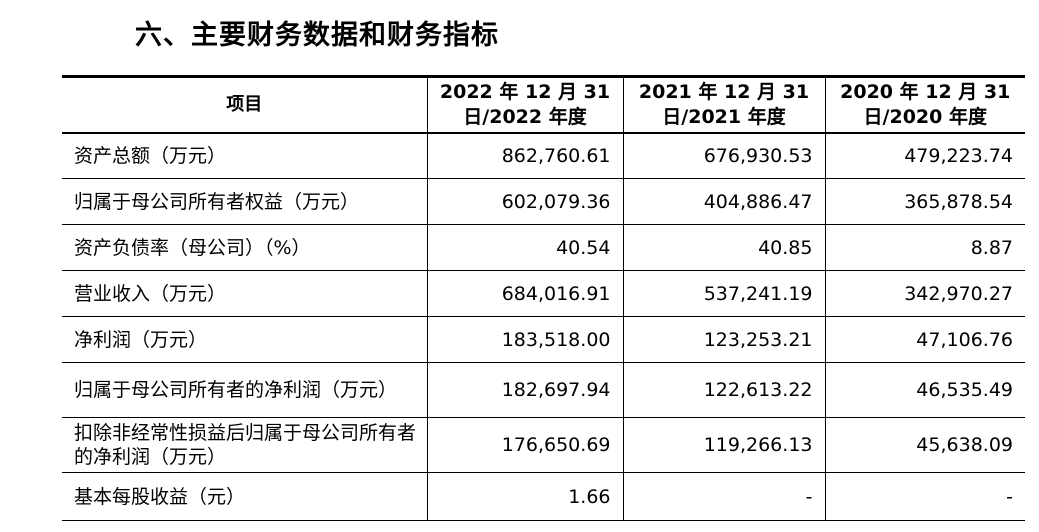 This screenshot has height=532, width=1039. What do you see at coordinates (525, 496) in the screenshot?
I see `value-2022: 1.66` at bounding box center [525, 496].